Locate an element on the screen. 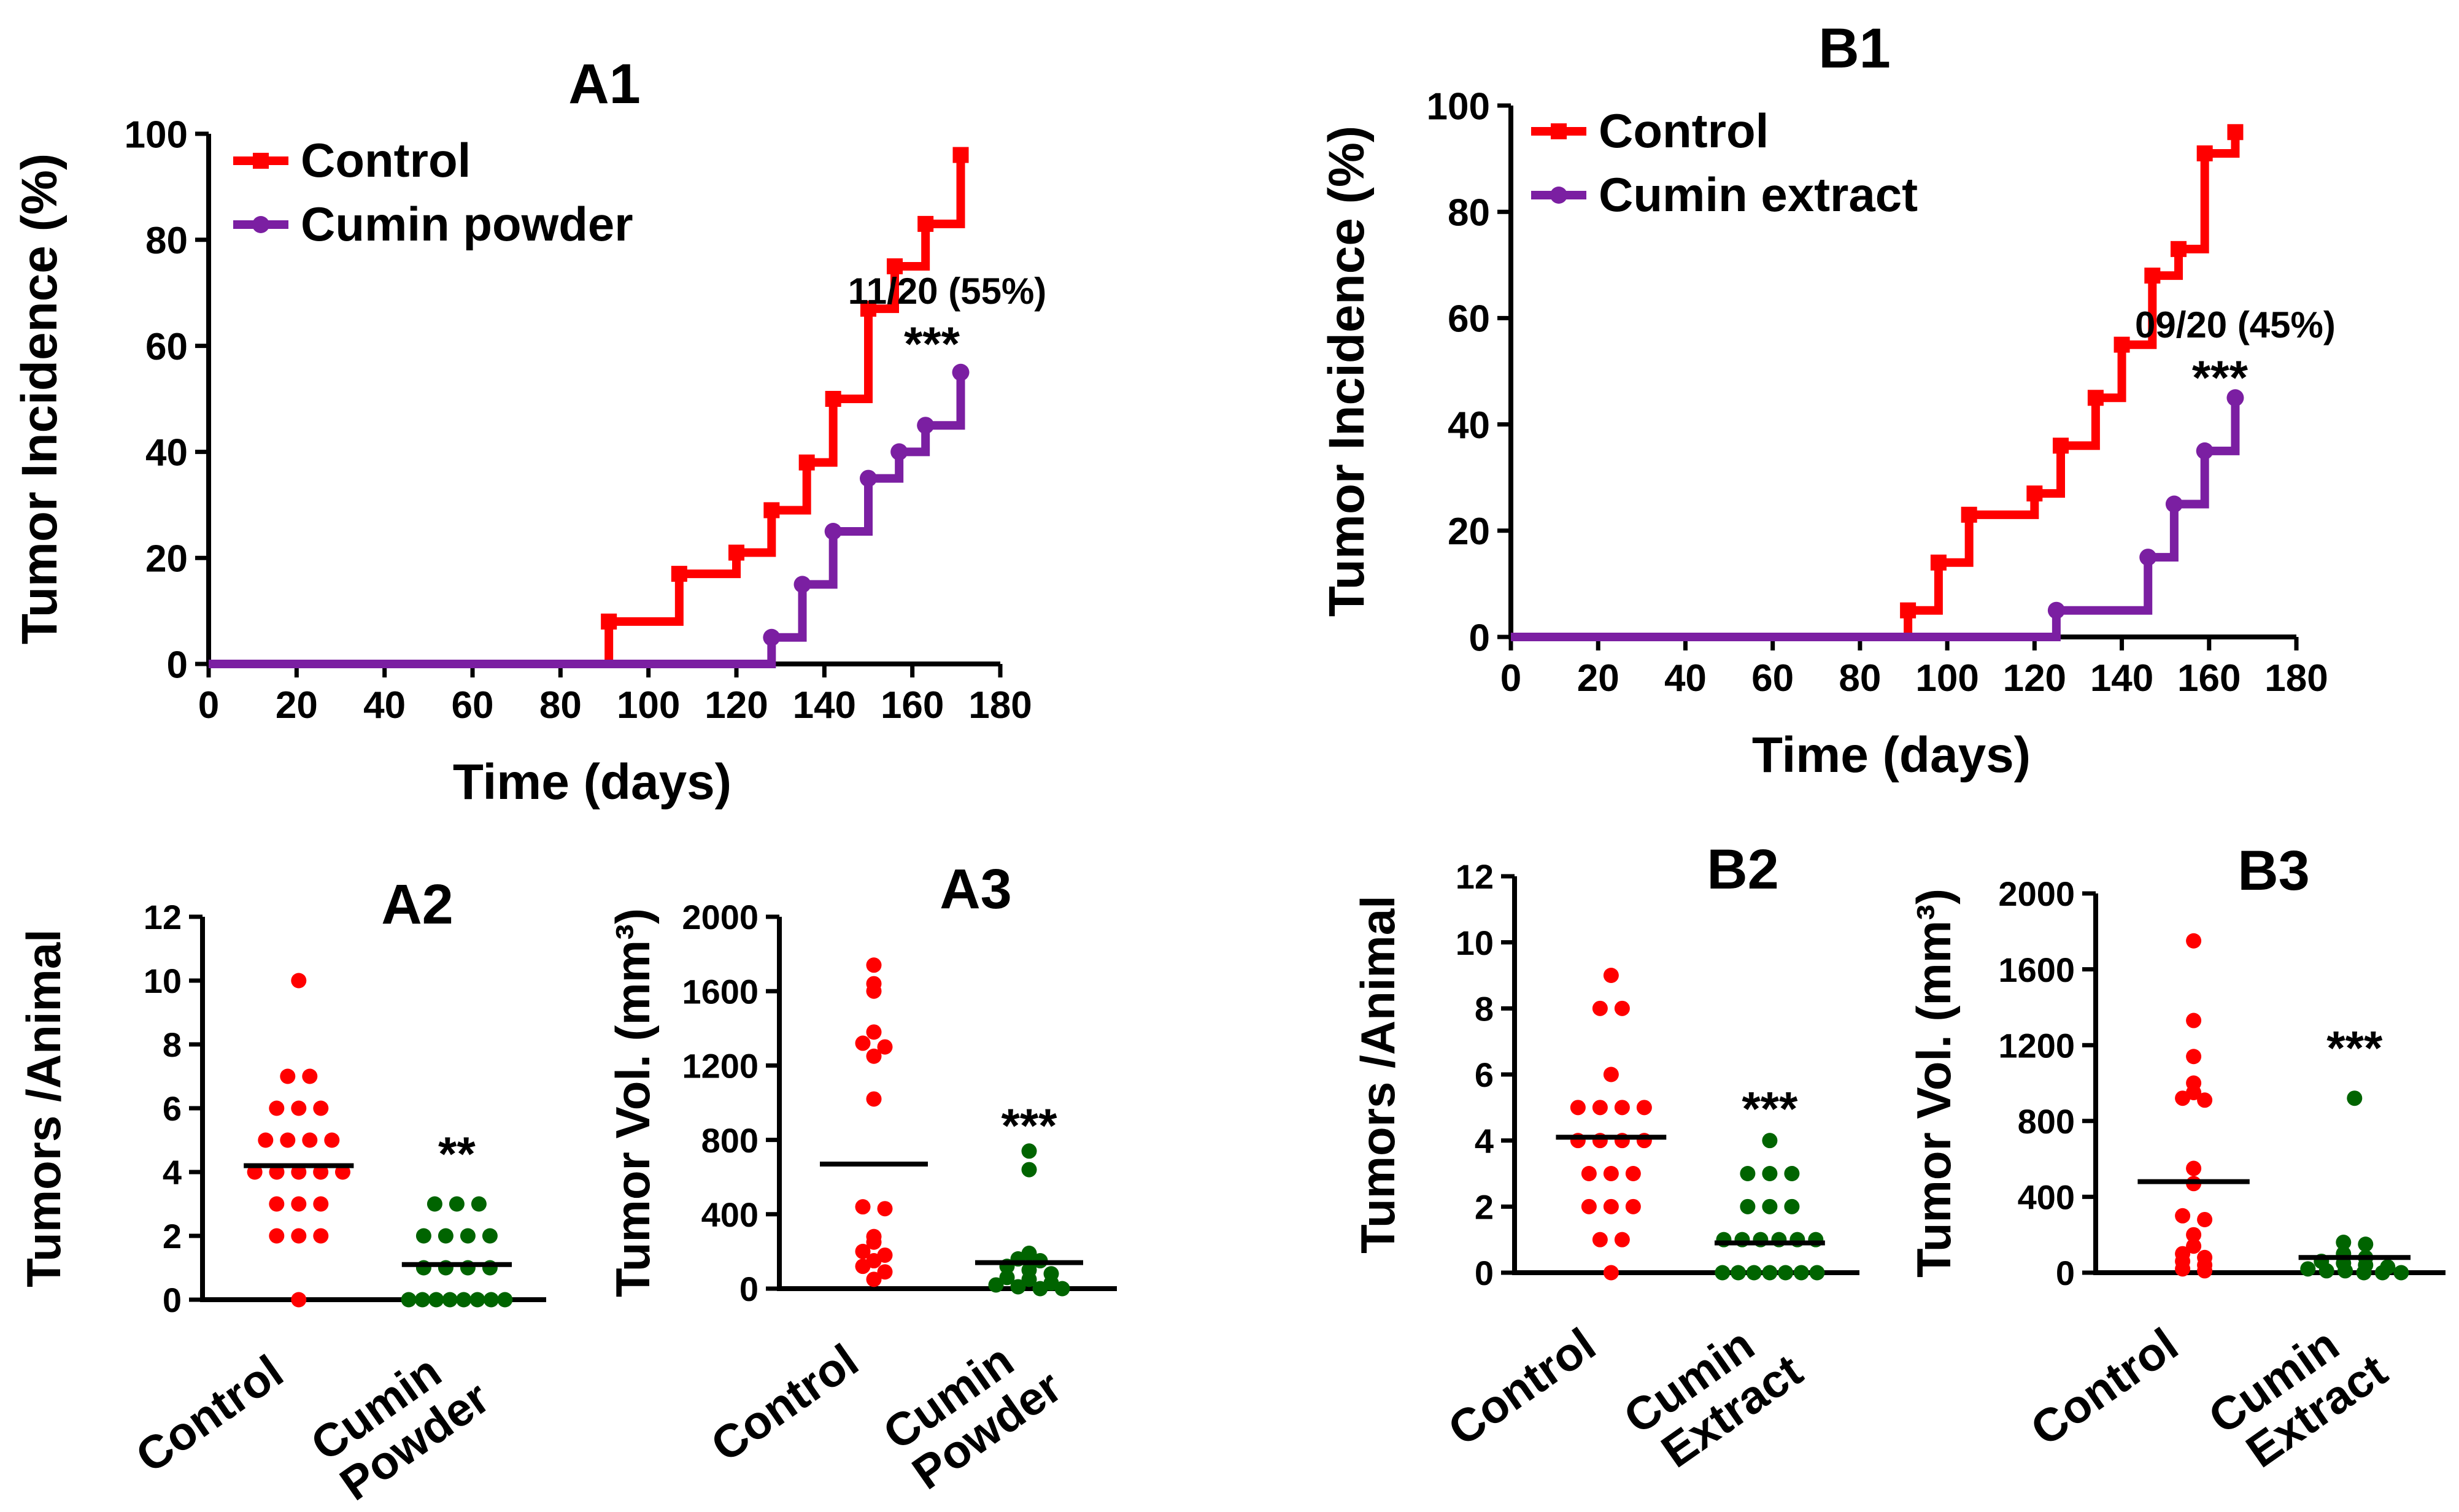 The image size is (2459, 1512). y-tick-label: 80 is located at coordinates (1469, 213).